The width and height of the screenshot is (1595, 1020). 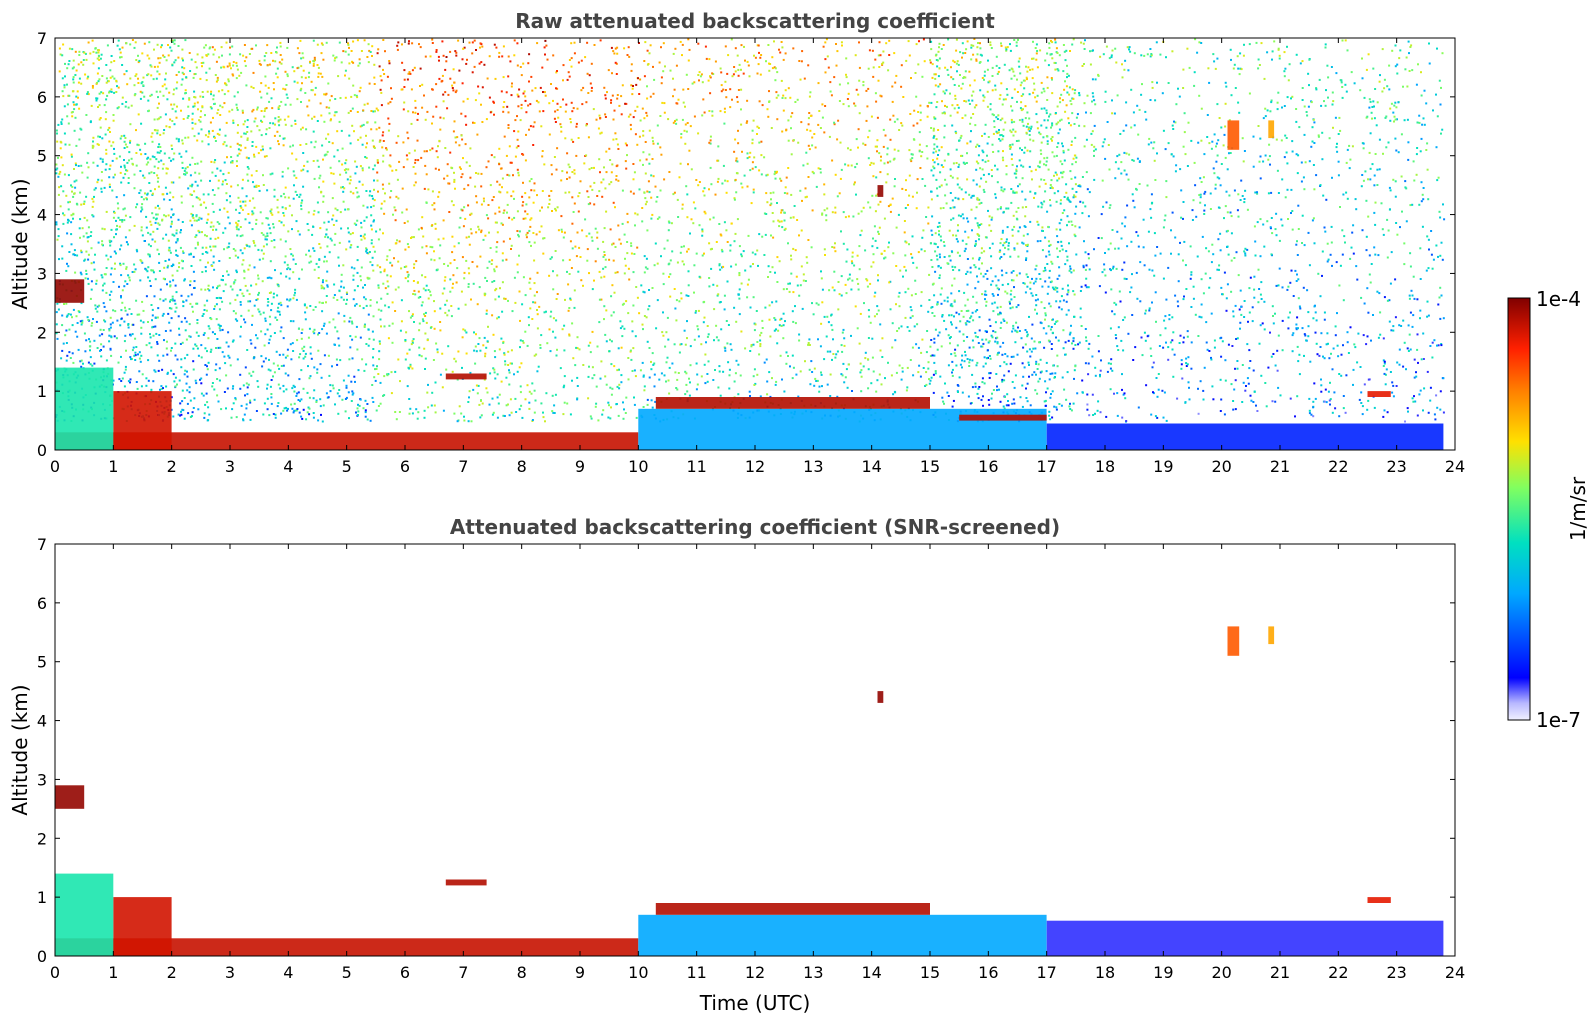 What do you see at coordinates (580, 466) in the screenshot?
I see `x-tick-label: 9` at bounding box center [580, 466].